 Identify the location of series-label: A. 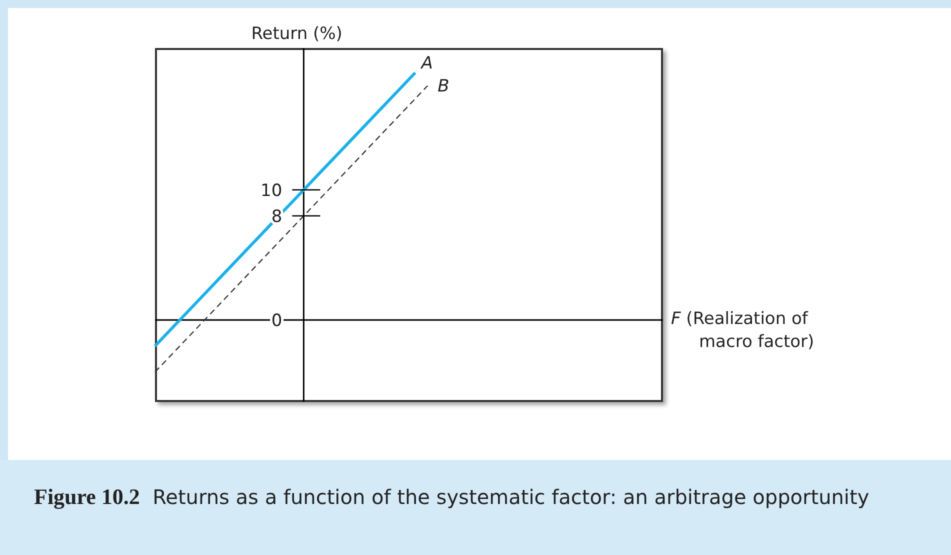
(426, 64).